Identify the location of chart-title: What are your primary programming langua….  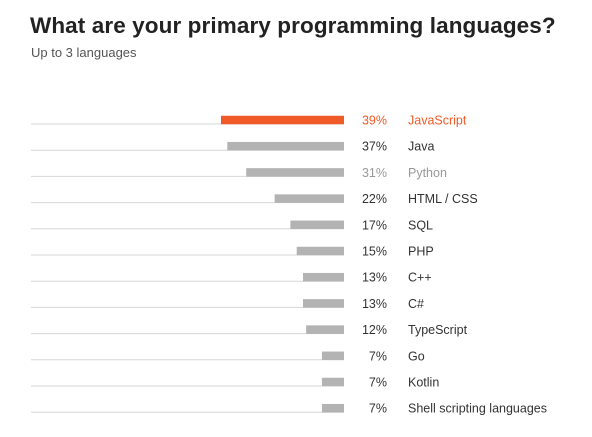
(293, 25).